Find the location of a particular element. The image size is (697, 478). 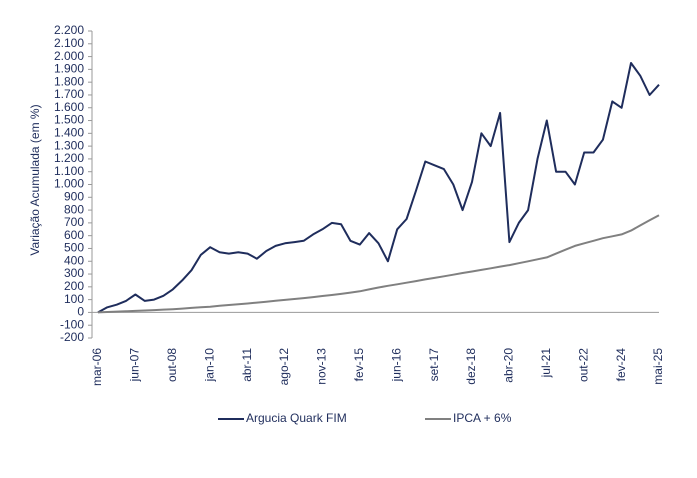

y-tick-label: 2.000 is located at coordinates (69, 56).